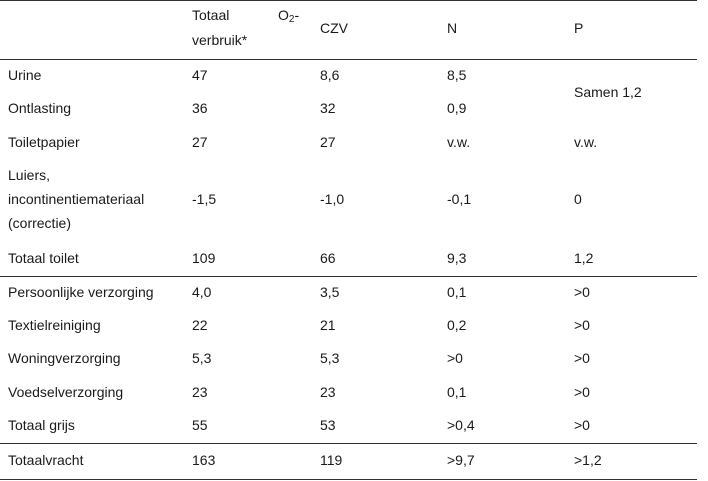 This screenshot has height=481, width=708. I want to click on cell-totaal-toilet-p: 1,2, so click(584, 258).